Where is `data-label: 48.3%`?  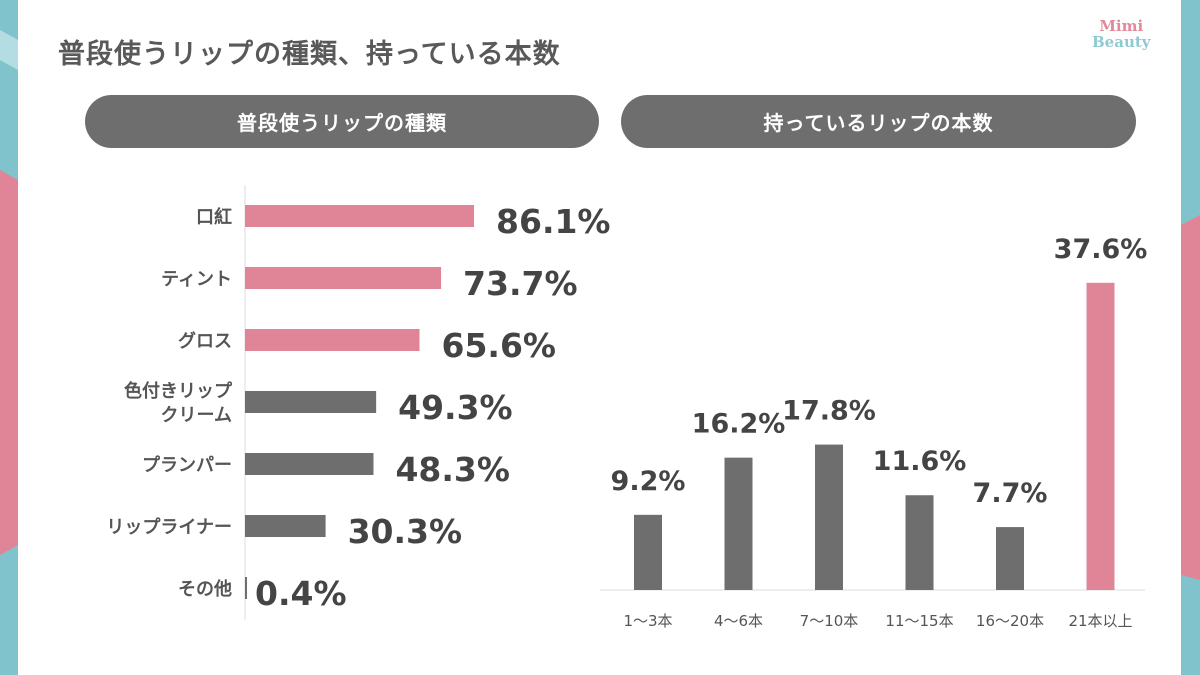
data-label: 48.3% is located at coordinates (452, 469).